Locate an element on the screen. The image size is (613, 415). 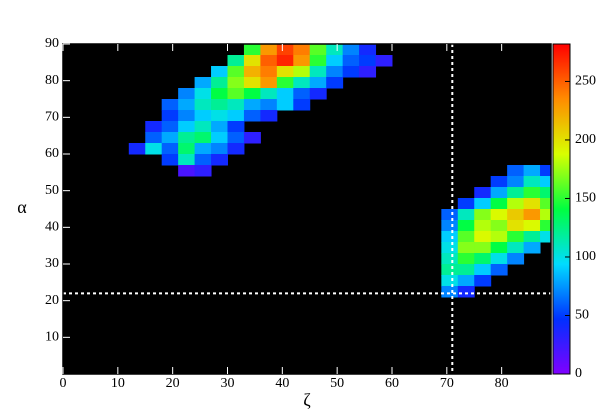
y-tick-label: 90 is located at coordinates (52, 43).